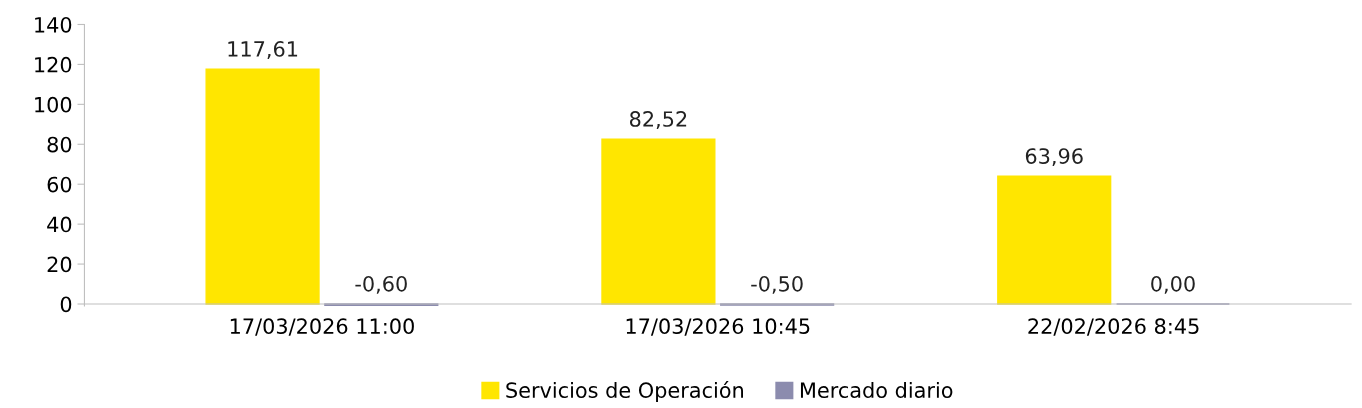  What do you see at coordinates (1173, 284) in the screenshot?
I see `data-label: 0,00` at bounding box center [1173, 284].